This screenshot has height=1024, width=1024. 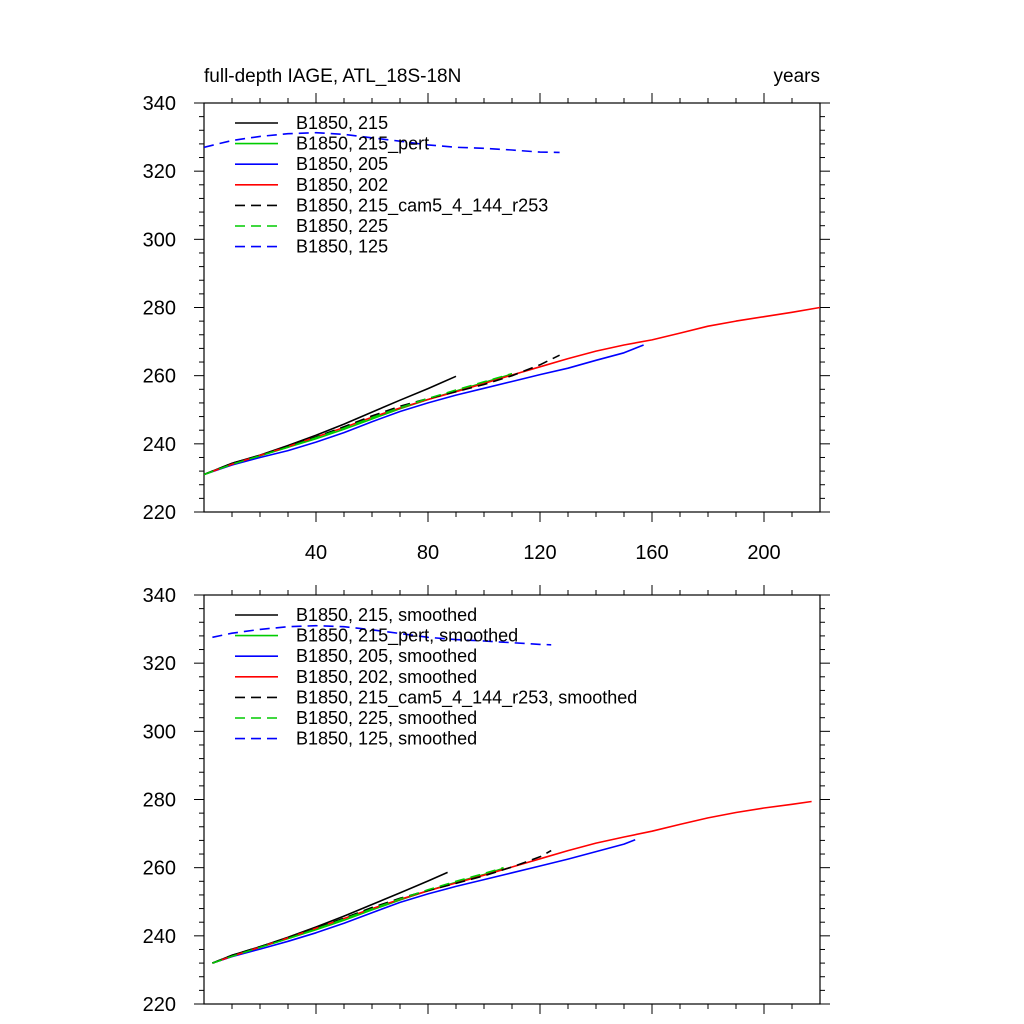 I want to click on legend-label: B1850, 215_pert, smoothed, so click(x=407, y=636).